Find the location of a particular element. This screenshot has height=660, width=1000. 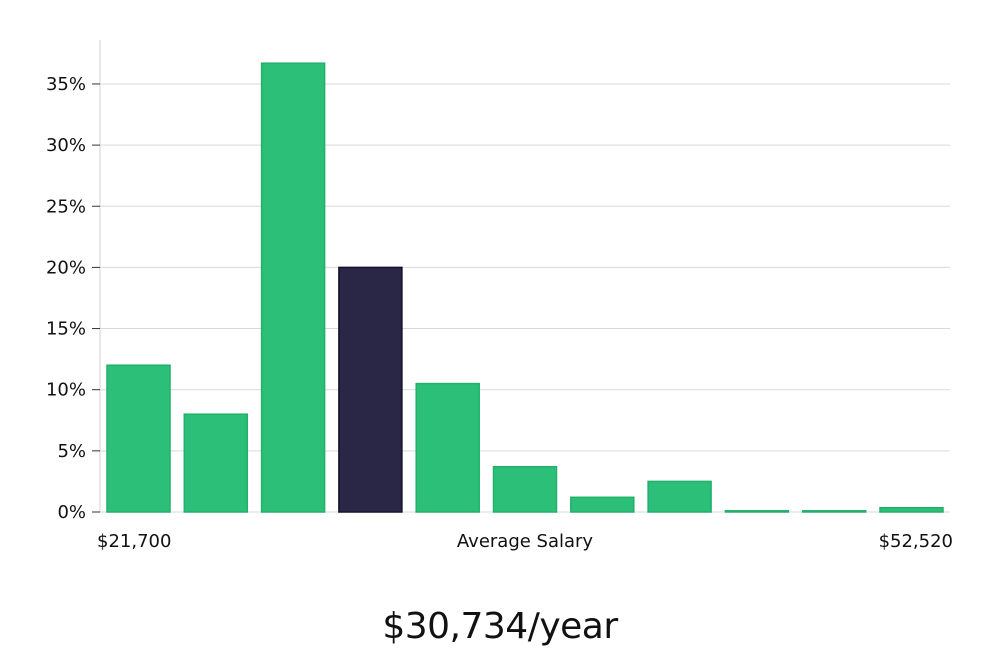

x-axis-title: Average Salary is located at coordinates (525, 541).